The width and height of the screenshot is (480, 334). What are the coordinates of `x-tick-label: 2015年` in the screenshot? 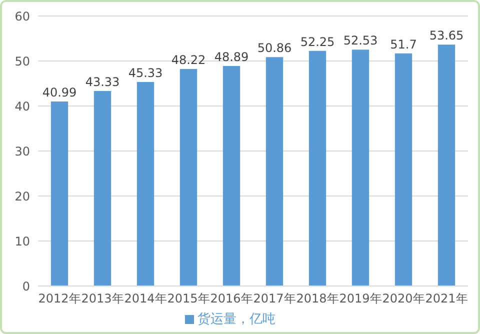 It's located at (188, 299).